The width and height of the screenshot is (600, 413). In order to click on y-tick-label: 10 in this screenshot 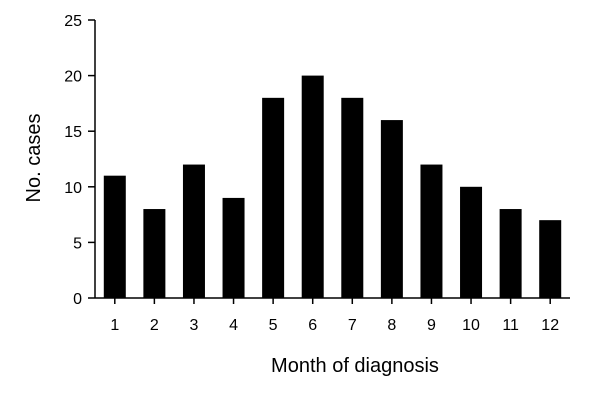, I will do `click(73, 188)`.